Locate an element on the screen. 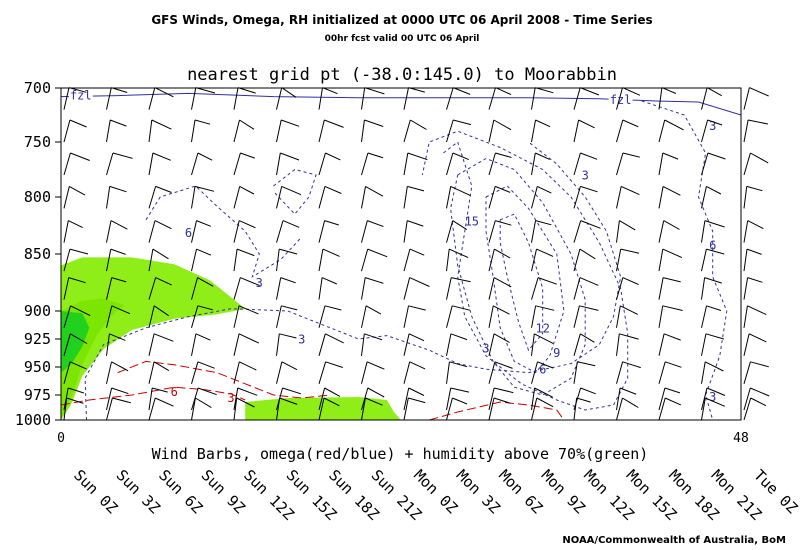  x-end-label: 48 is located at coordinates (741, 438).